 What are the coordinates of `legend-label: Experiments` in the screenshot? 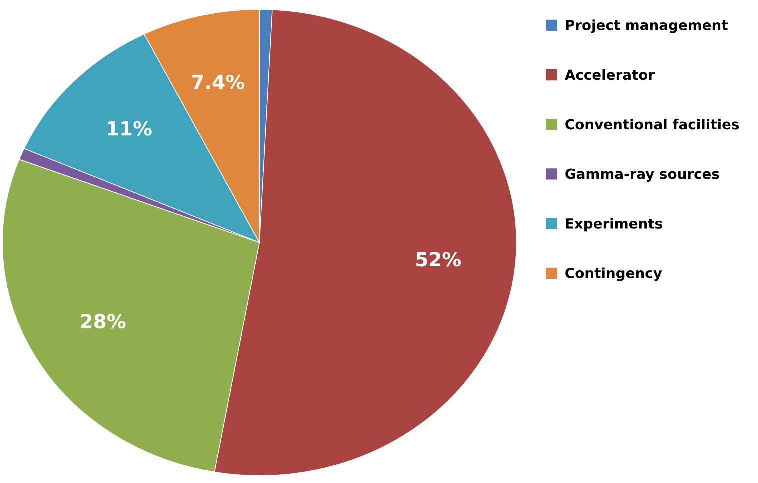 It's located at (614, 225).